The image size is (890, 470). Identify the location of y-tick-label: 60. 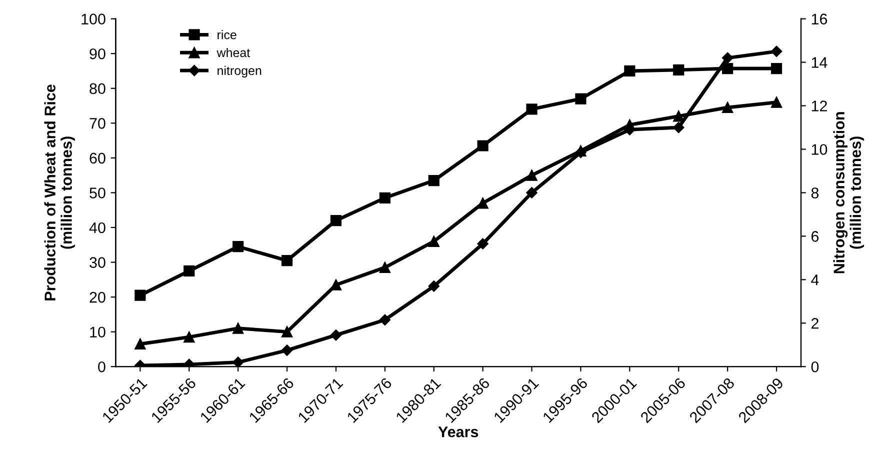
(98, 158).